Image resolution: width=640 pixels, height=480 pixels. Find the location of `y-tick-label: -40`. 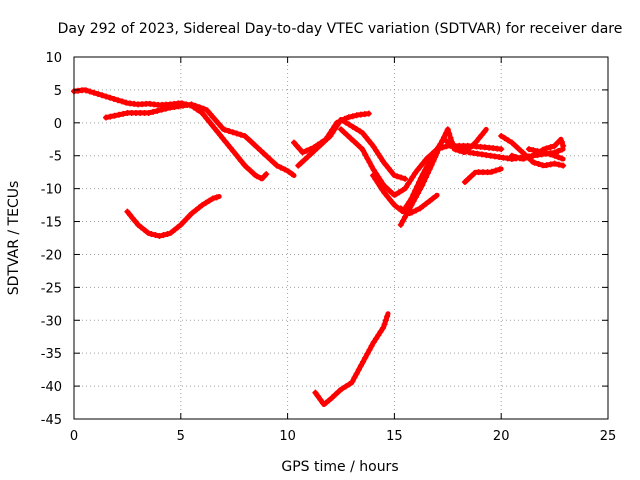

y-tick-label: -40 is located at coordinates (51, 387).